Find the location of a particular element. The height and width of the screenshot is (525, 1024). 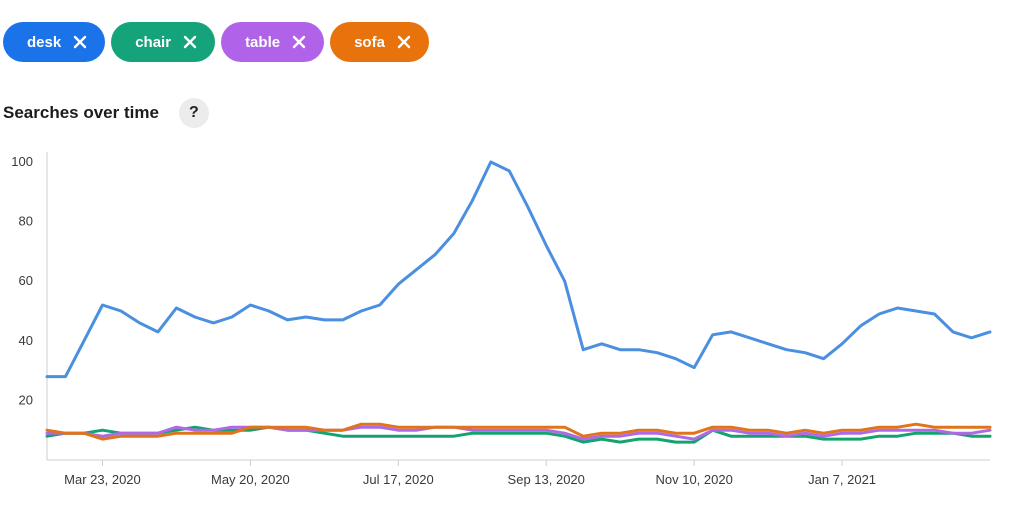

keyword-chip-label: sofa is located at coordinates (369, 42).